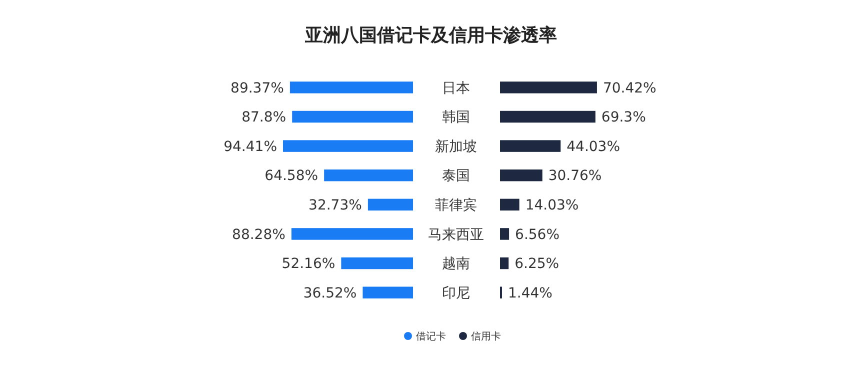  I want to click on y-tick-label: 日本, so click(456, 88).